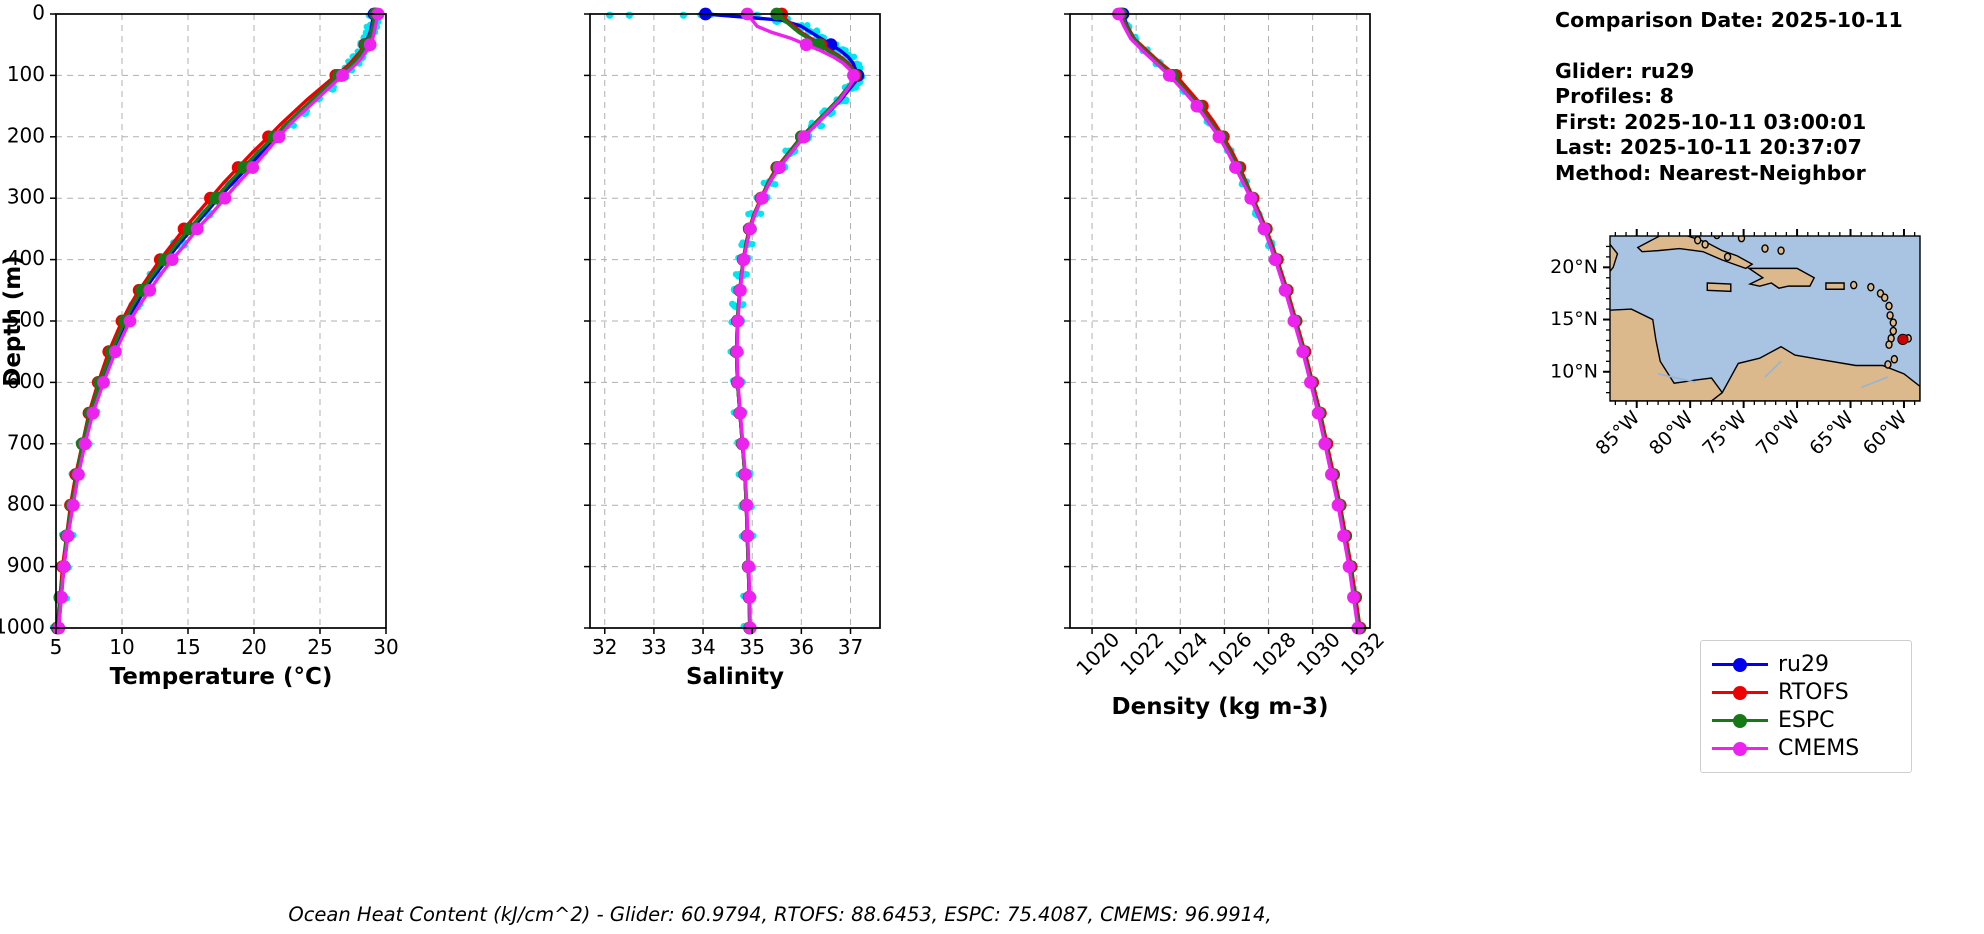 This screenshot has width=1984, height=934. I want to click on location-map: 10°N 15°N 20°N 85°W 80°W 75°W 70°W 65°W 60°W, so click(1735, 344).